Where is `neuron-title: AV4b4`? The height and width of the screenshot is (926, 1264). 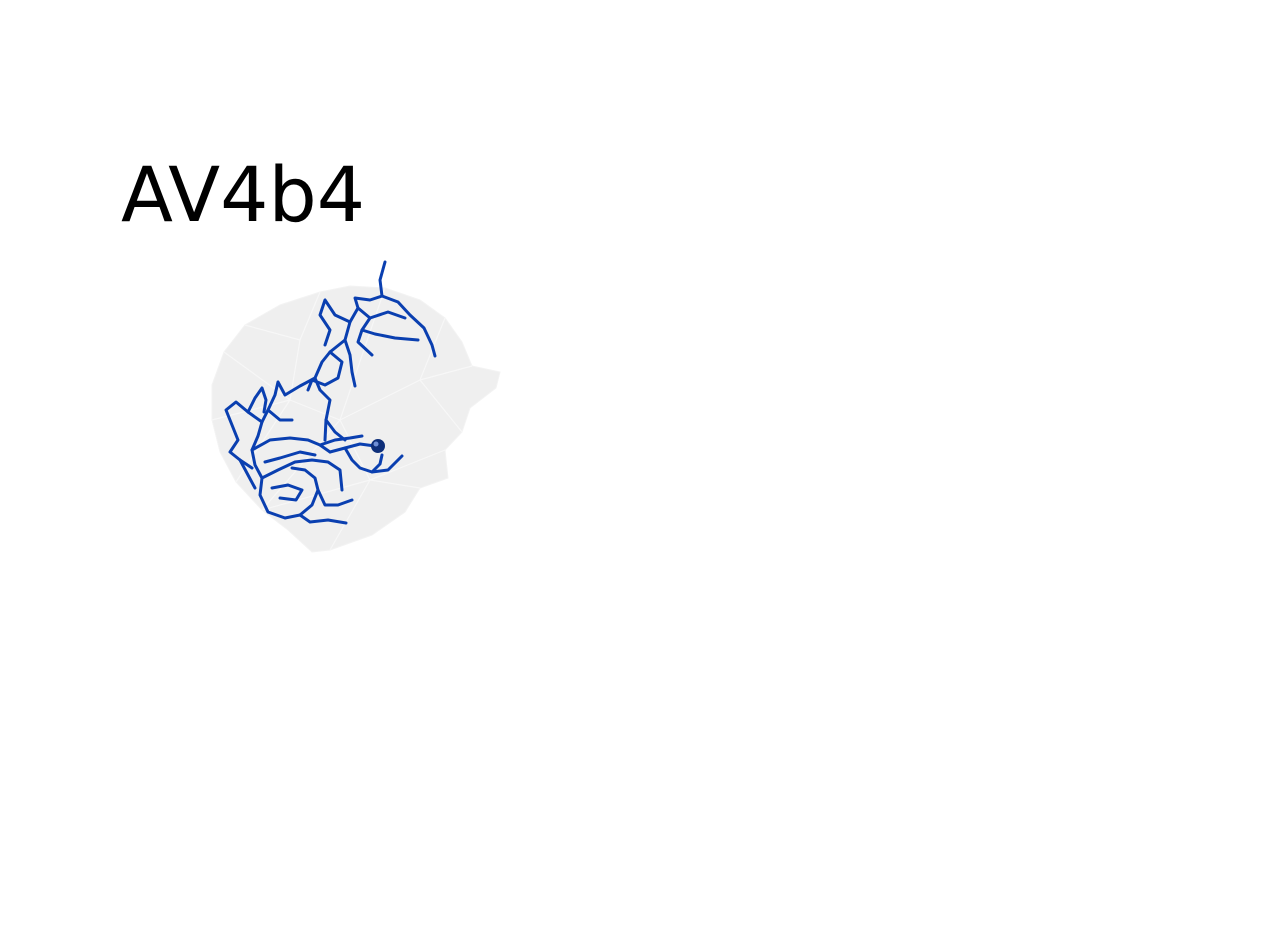 neuron-title: AV4b4 is located at coordinates (243, 194).